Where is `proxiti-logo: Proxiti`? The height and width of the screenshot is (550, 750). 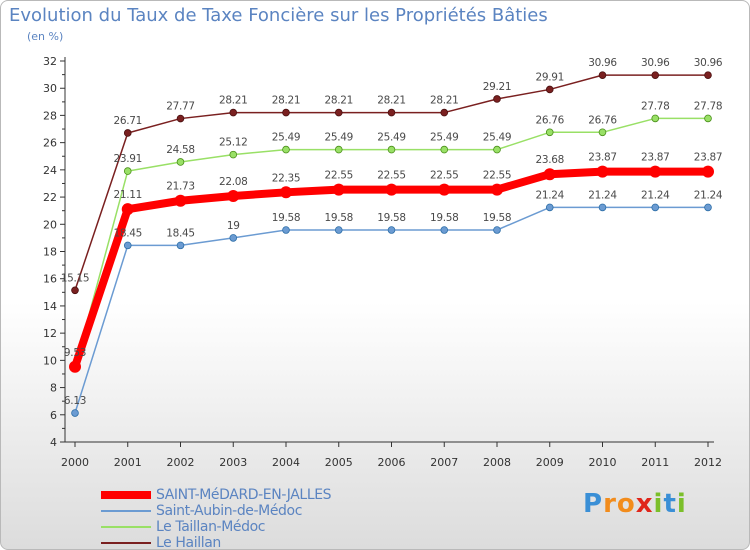
proxiti-logo: Proxiti is located at coordinates (635, 504).